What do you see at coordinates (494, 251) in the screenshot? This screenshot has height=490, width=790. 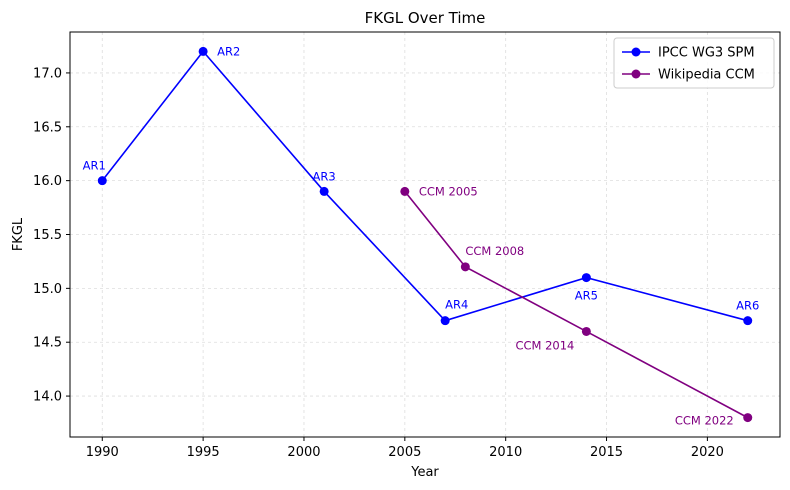 I see `data-label: CCM 2008` at bounding box center [494, 251].